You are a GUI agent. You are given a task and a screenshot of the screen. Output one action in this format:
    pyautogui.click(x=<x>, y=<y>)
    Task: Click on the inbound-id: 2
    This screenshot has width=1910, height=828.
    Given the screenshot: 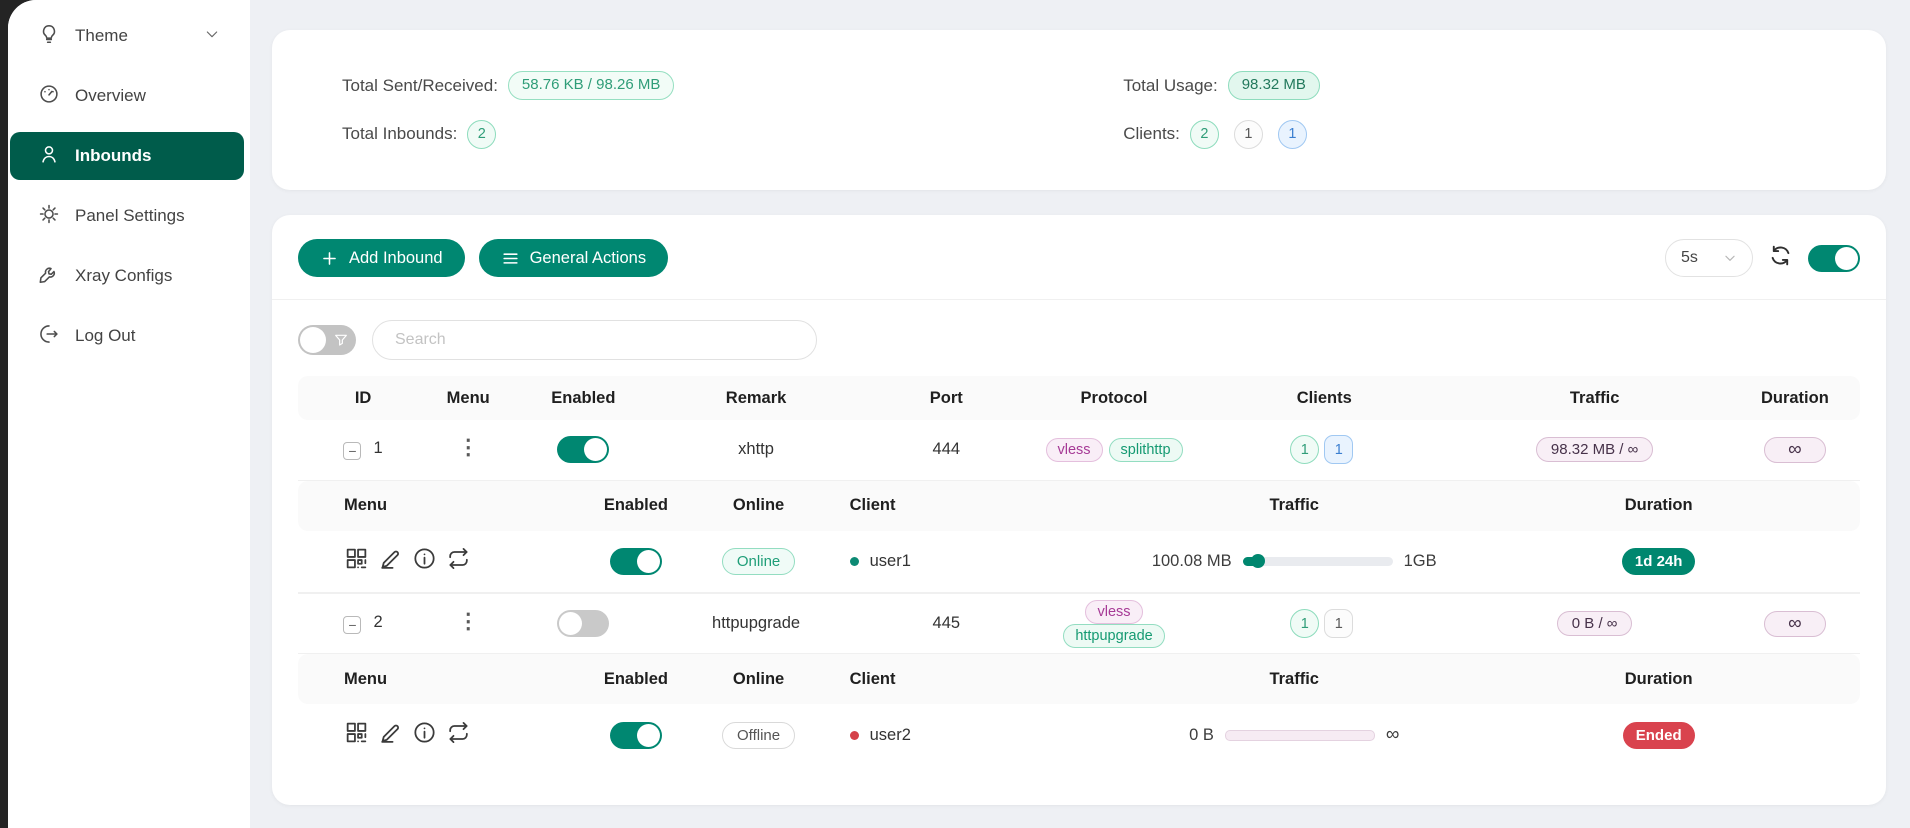 What is the action you would take?
    pyautogui.click(x=378, y=622)
    